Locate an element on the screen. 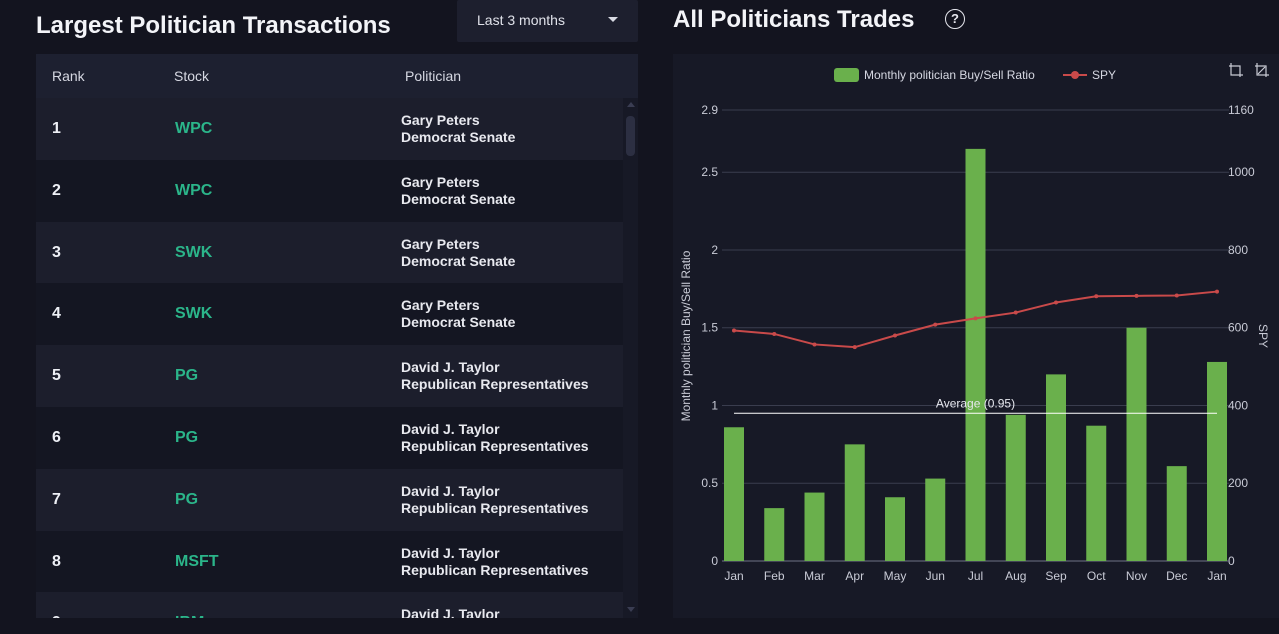 The image size is (1279, 634). y-tick-label: 2.5 is located at coordinates (709, 172).